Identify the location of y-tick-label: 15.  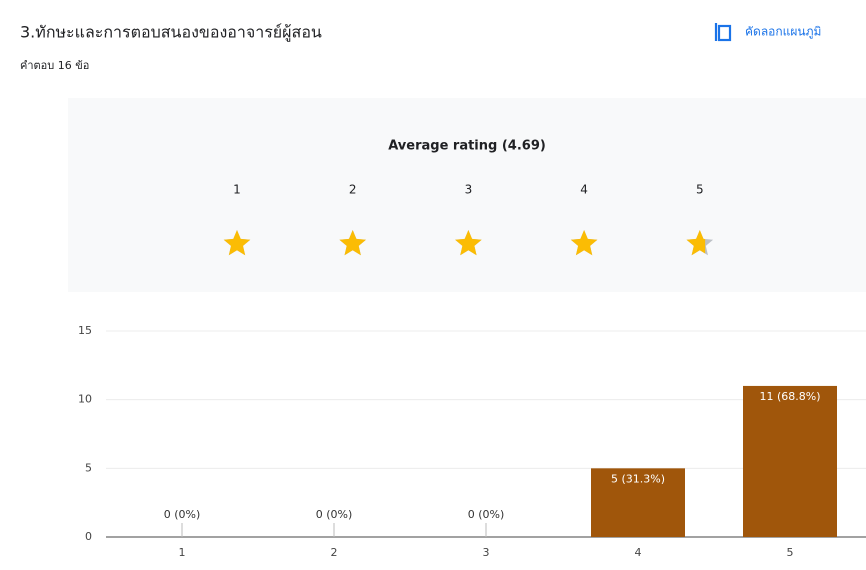
(85, 330).